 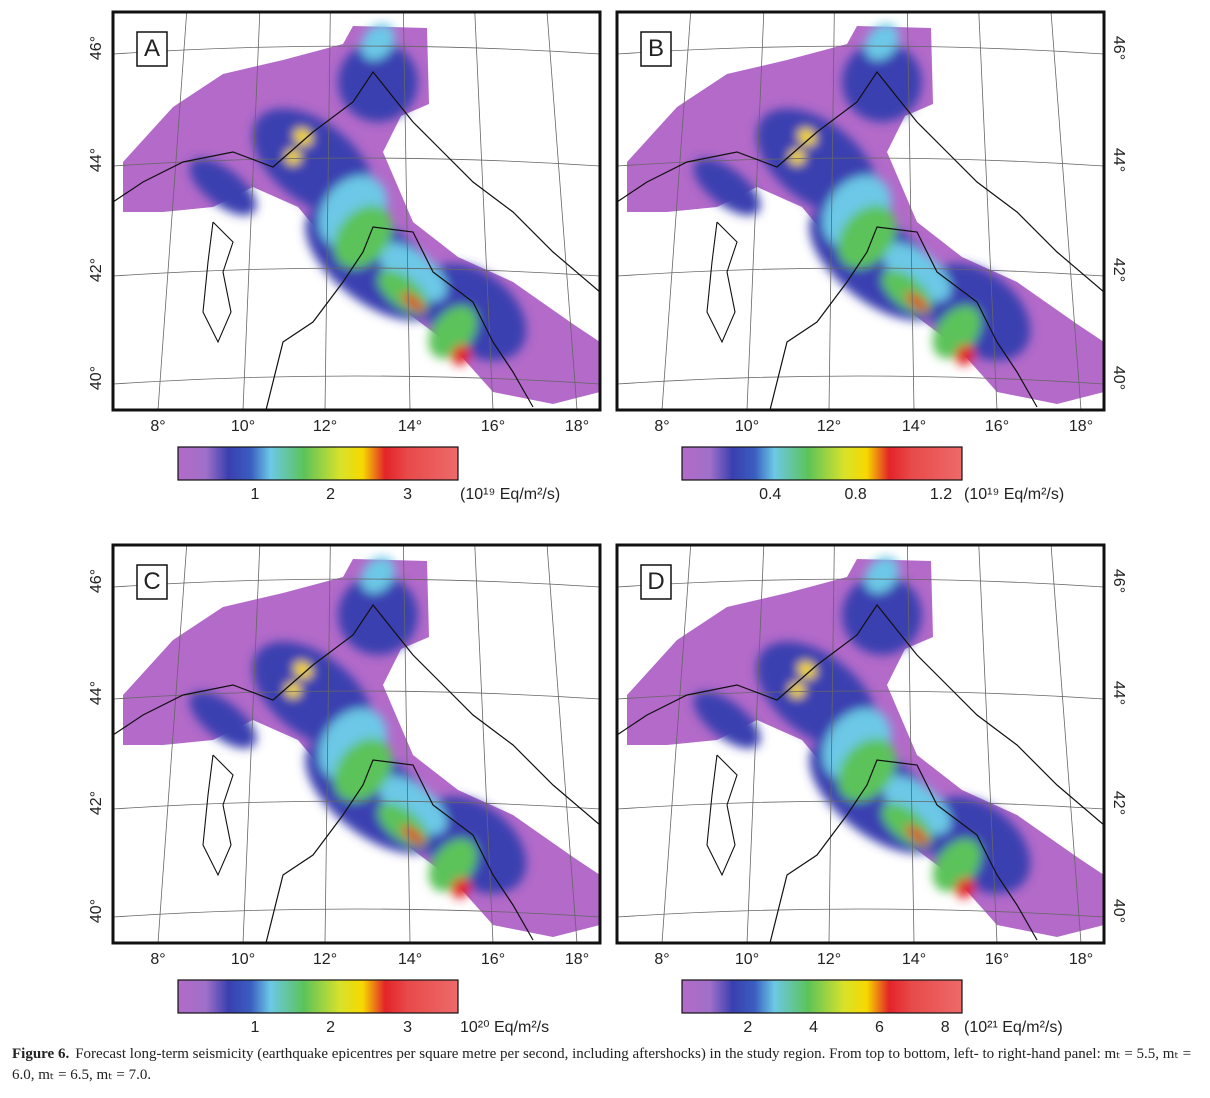 I want to click on map-frame, so click(x=860, y=211).